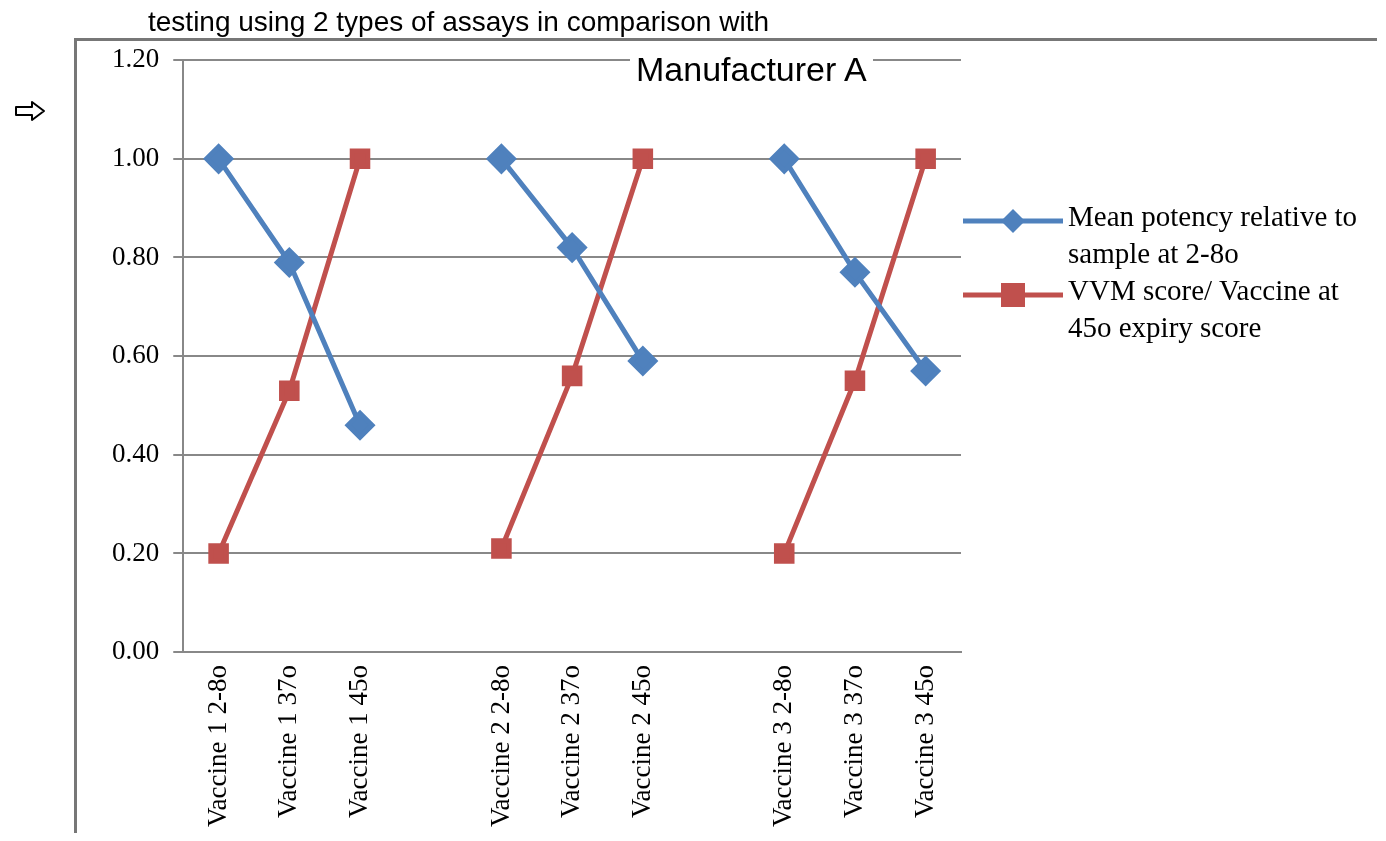 This screenshot has height=841, width=1386. What do you see at coordinates (751, 69) in the screenshot?
I see `annotation: Manufacturer A` at bounding box center [751, 69].